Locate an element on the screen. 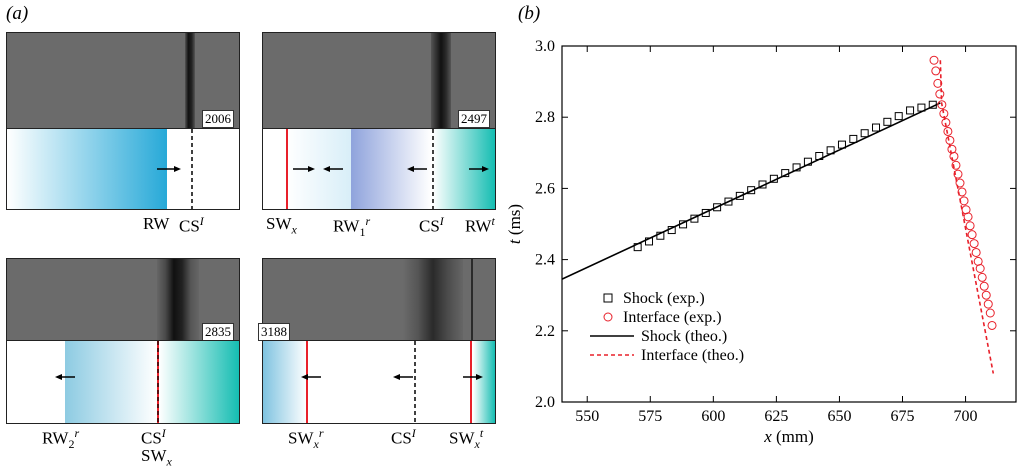  frame3-gradient-a is located at coordinates (111, 382).